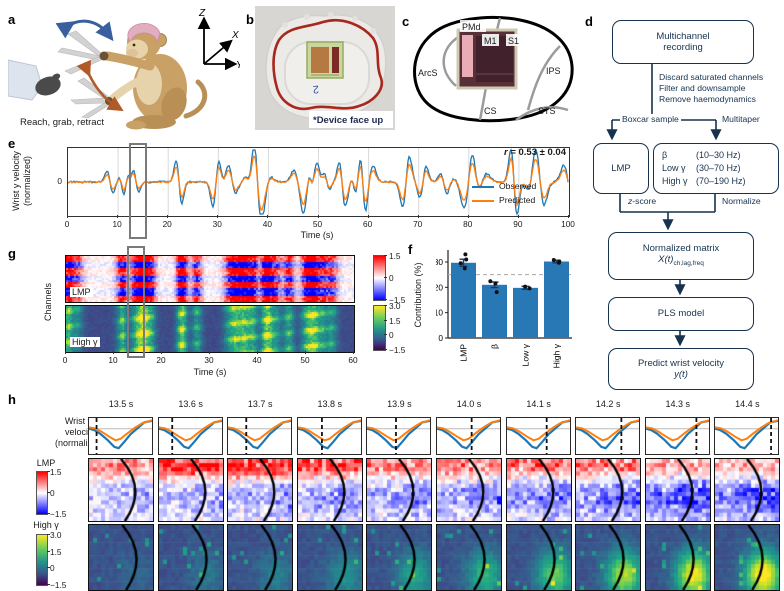  I want to click on g-xtick: 40, so click(257, 360).